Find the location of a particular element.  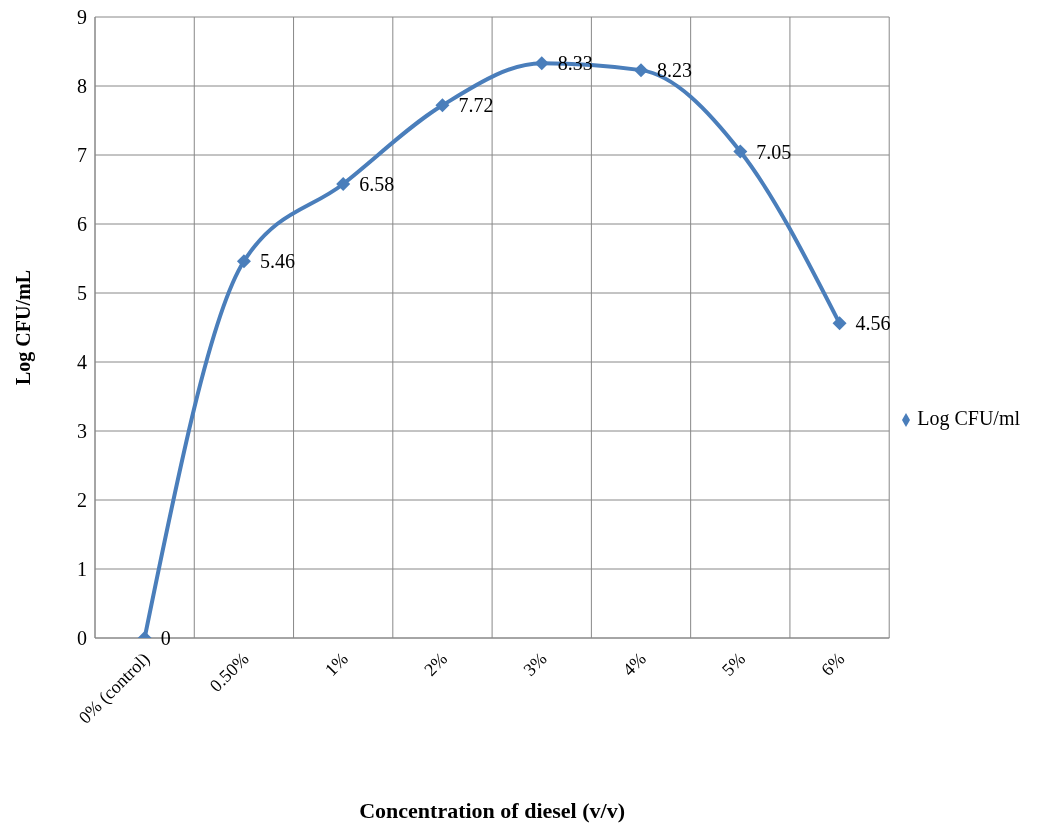

x-tick-label: 3% is located at coordinates (535, 664).